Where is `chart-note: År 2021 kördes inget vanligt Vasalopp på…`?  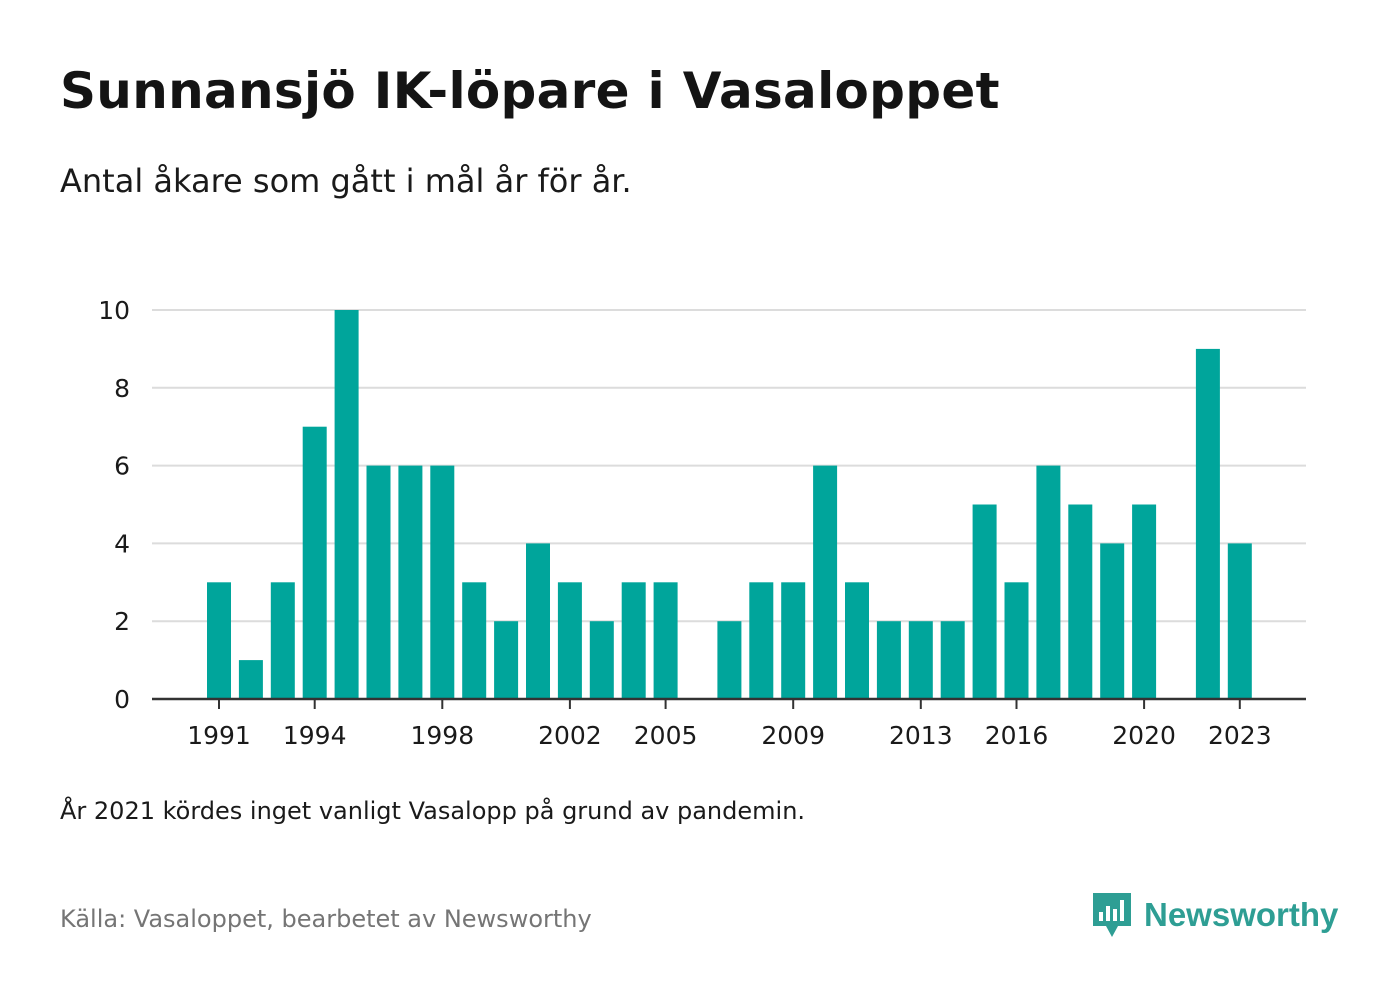 chart-note: År 2021 kördes inget vanligt Vasalopp på… is located at coordinates (433, 811).